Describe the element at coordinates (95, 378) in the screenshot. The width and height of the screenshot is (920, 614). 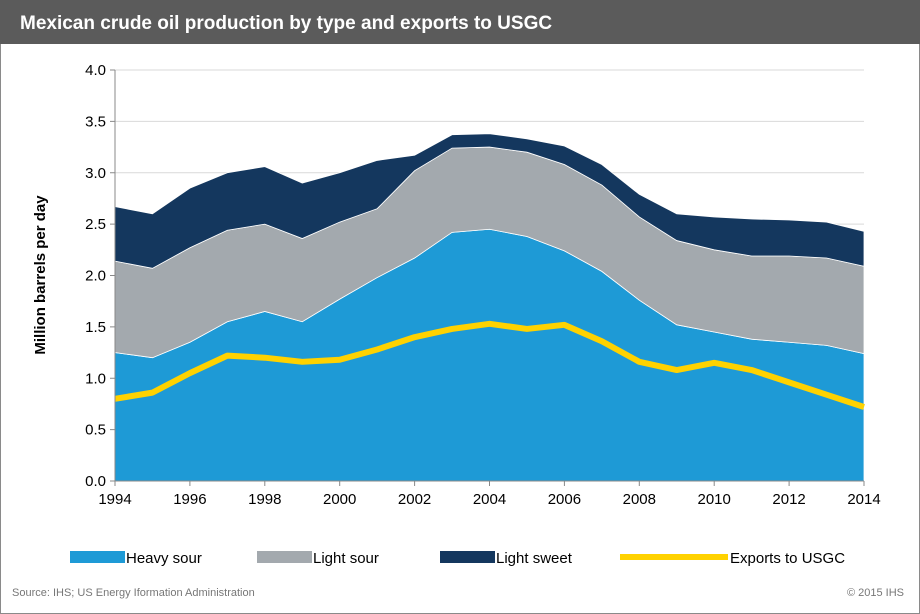
I see `y-tick-label: 1.0` at that location.